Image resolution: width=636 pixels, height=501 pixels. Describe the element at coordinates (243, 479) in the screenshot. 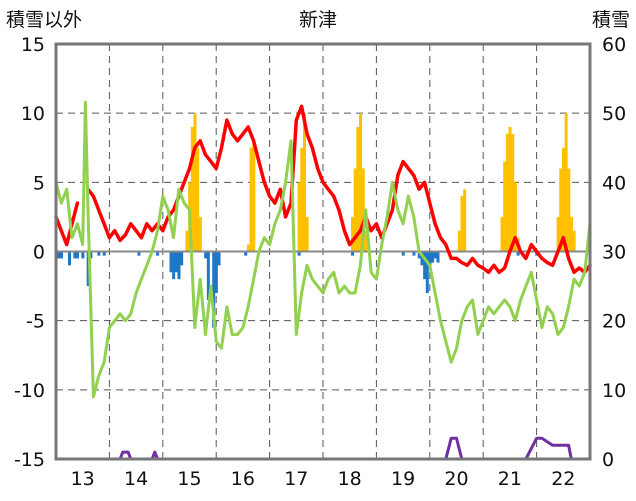

I see `x-tick-label: 16` at that location.